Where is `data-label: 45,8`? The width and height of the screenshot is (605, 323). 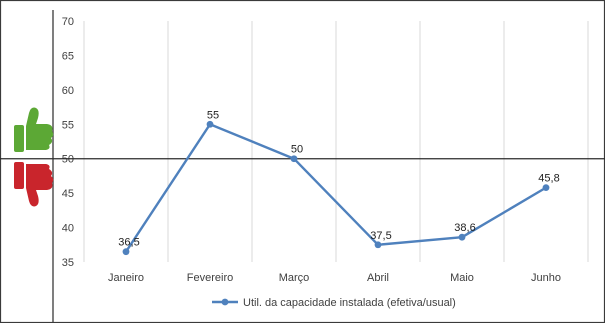
data-label: 45,8 is located at coordinates (548, 179).